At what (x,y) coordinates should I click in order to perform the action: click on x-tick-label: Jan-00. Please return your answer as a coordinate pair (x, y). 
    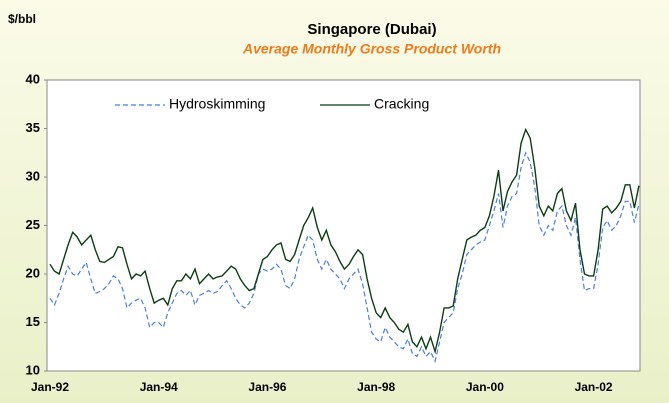
    Looking at the image, I should click on (485, 387).